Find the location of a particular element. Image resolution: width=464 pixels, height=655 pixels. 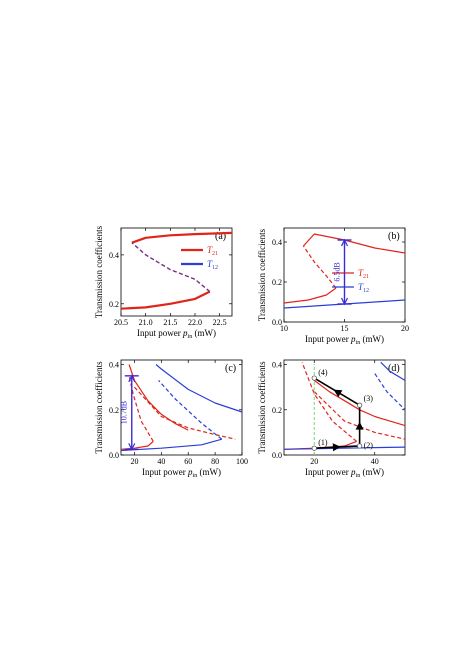

panel-label: (a) is located at coordinates (220, 236).